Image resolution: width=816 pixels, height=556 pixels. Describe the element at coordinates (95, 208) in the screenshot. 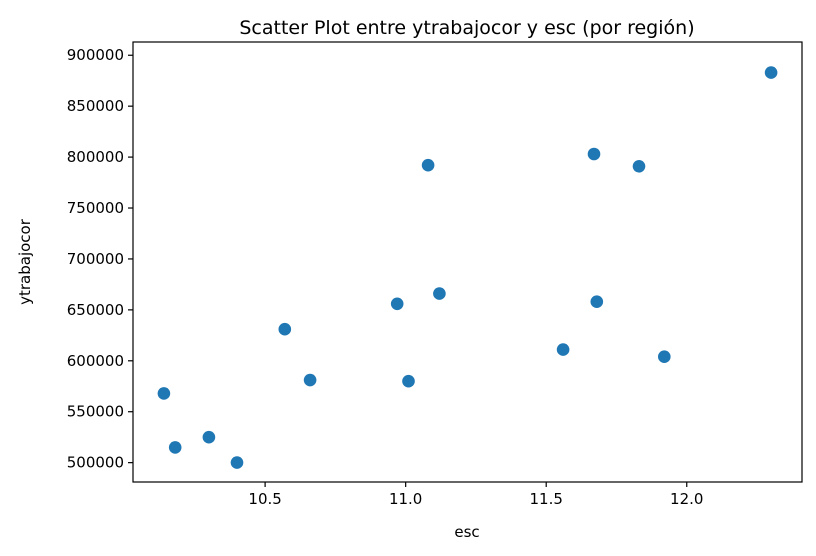

I see `y-tick-label: 750000` at that location.